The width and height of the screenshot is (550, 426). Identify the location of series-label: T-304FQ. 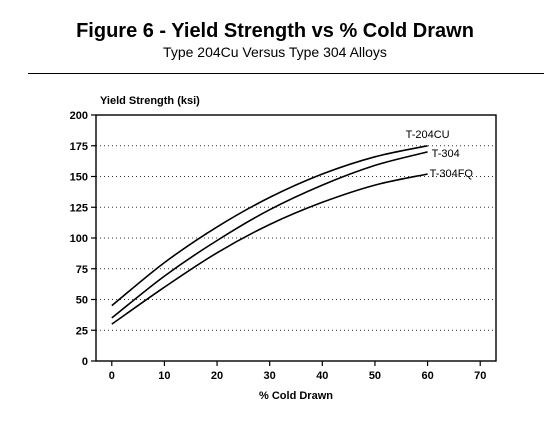
(452, 174).